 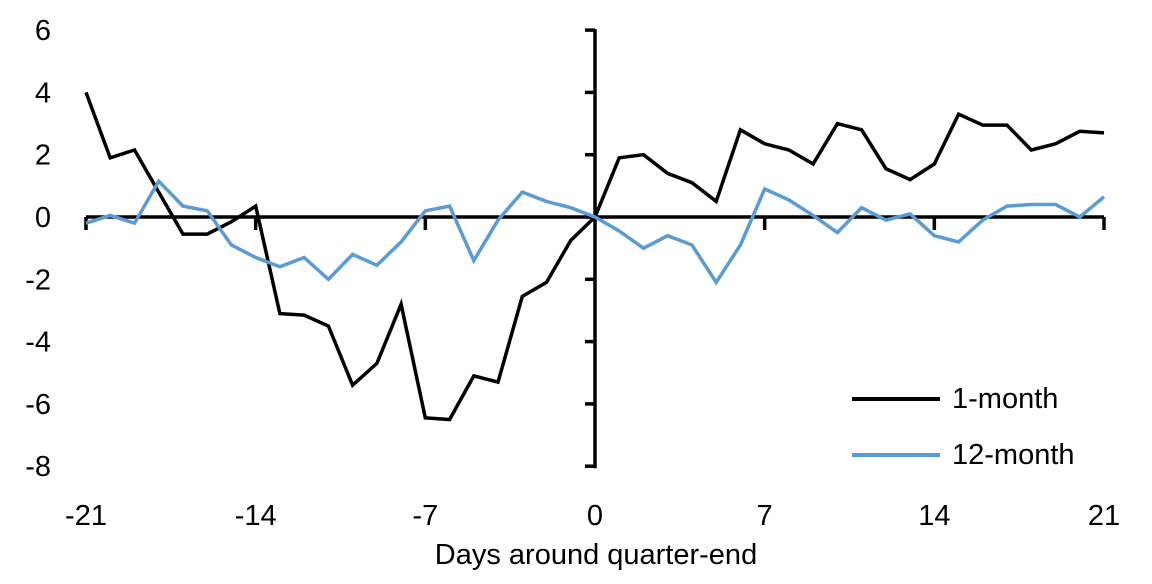 I want to click on legend-item-1-month: 1-month, so click(x=955, y=399).